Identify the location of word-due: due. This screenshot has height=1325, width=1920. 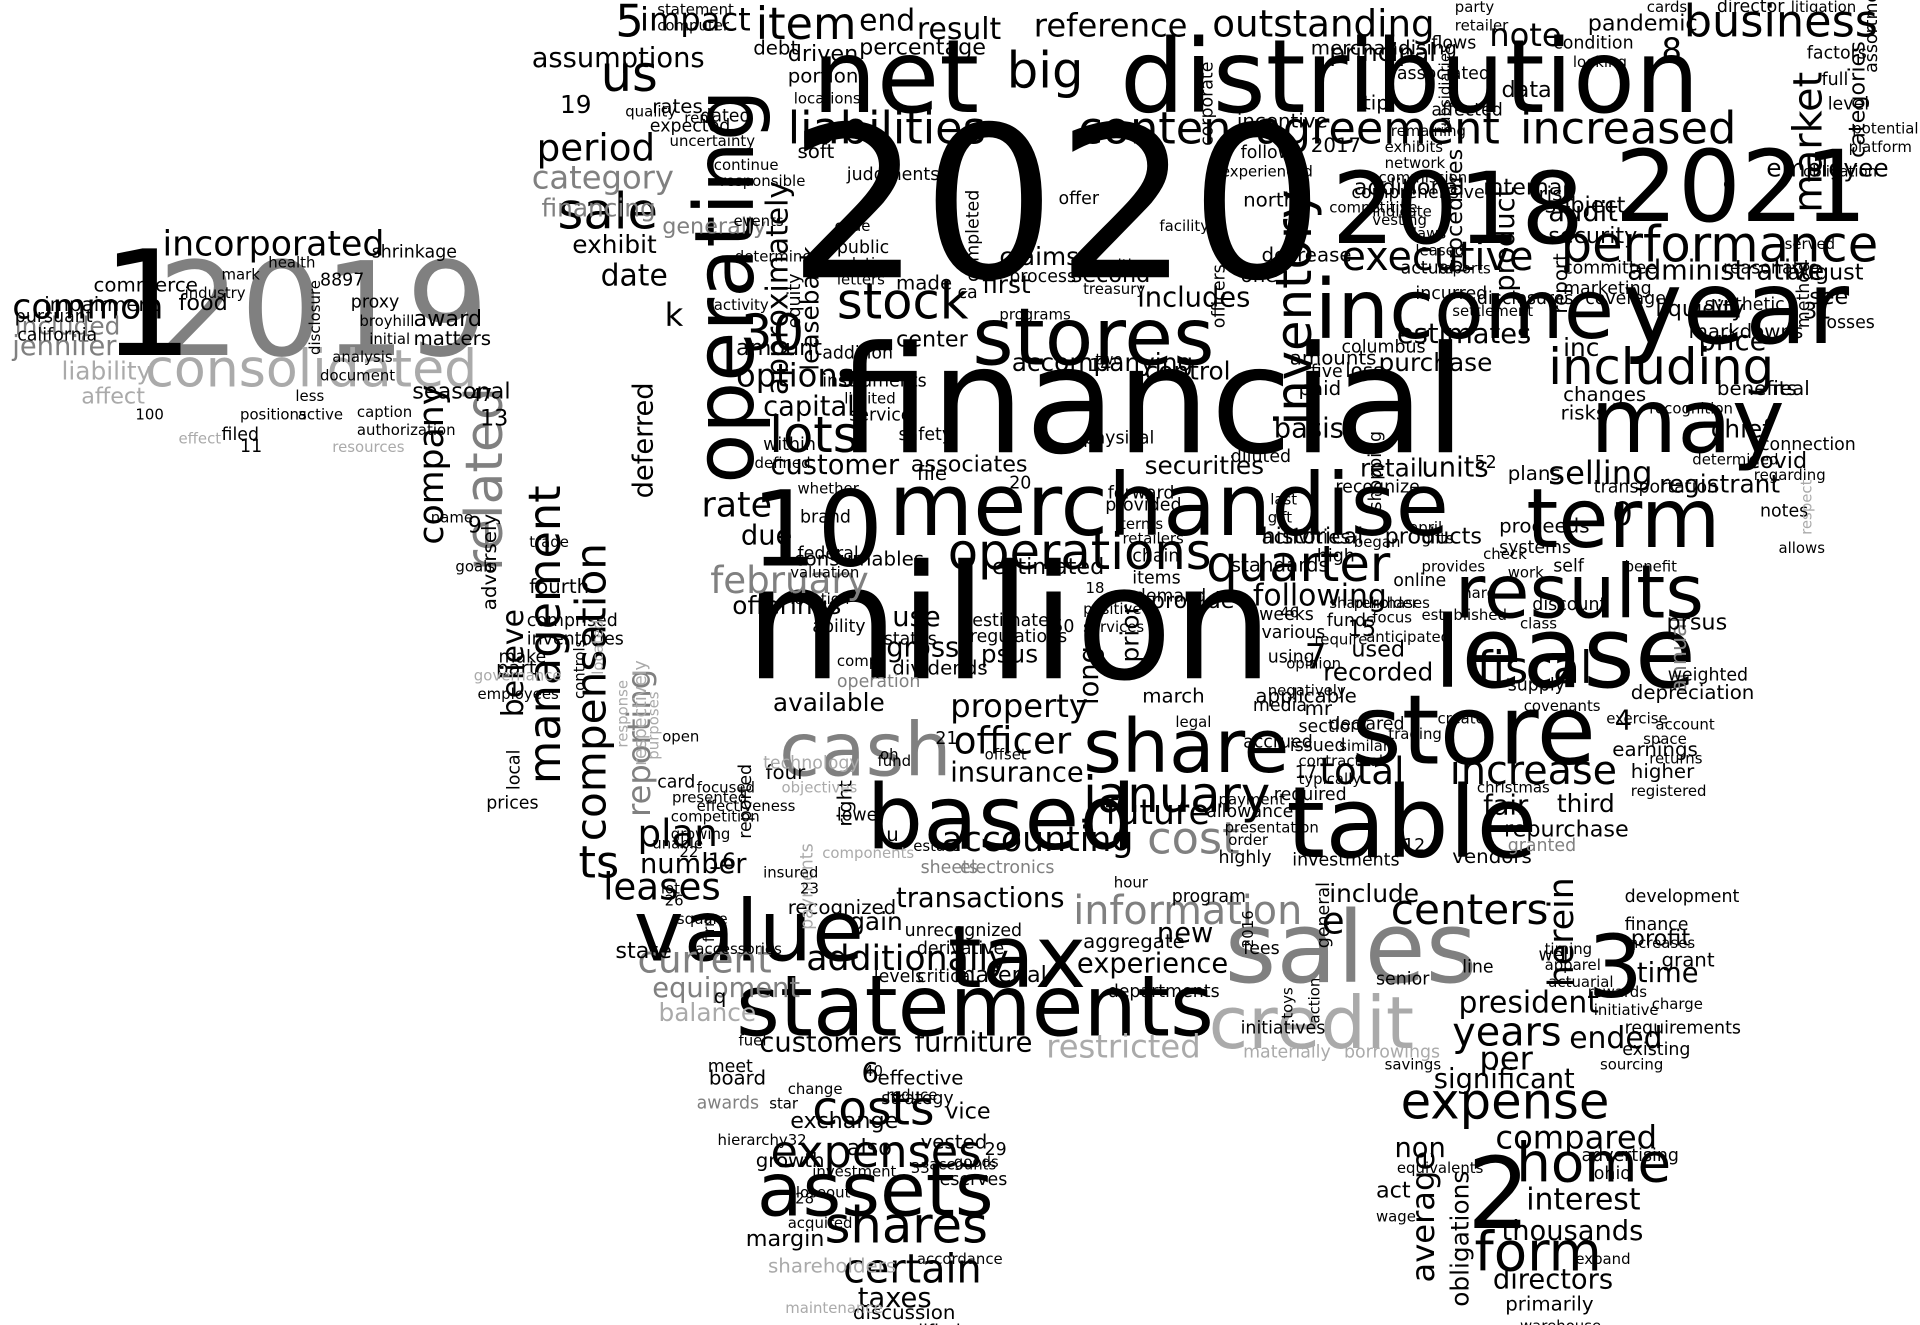
(766, 536).